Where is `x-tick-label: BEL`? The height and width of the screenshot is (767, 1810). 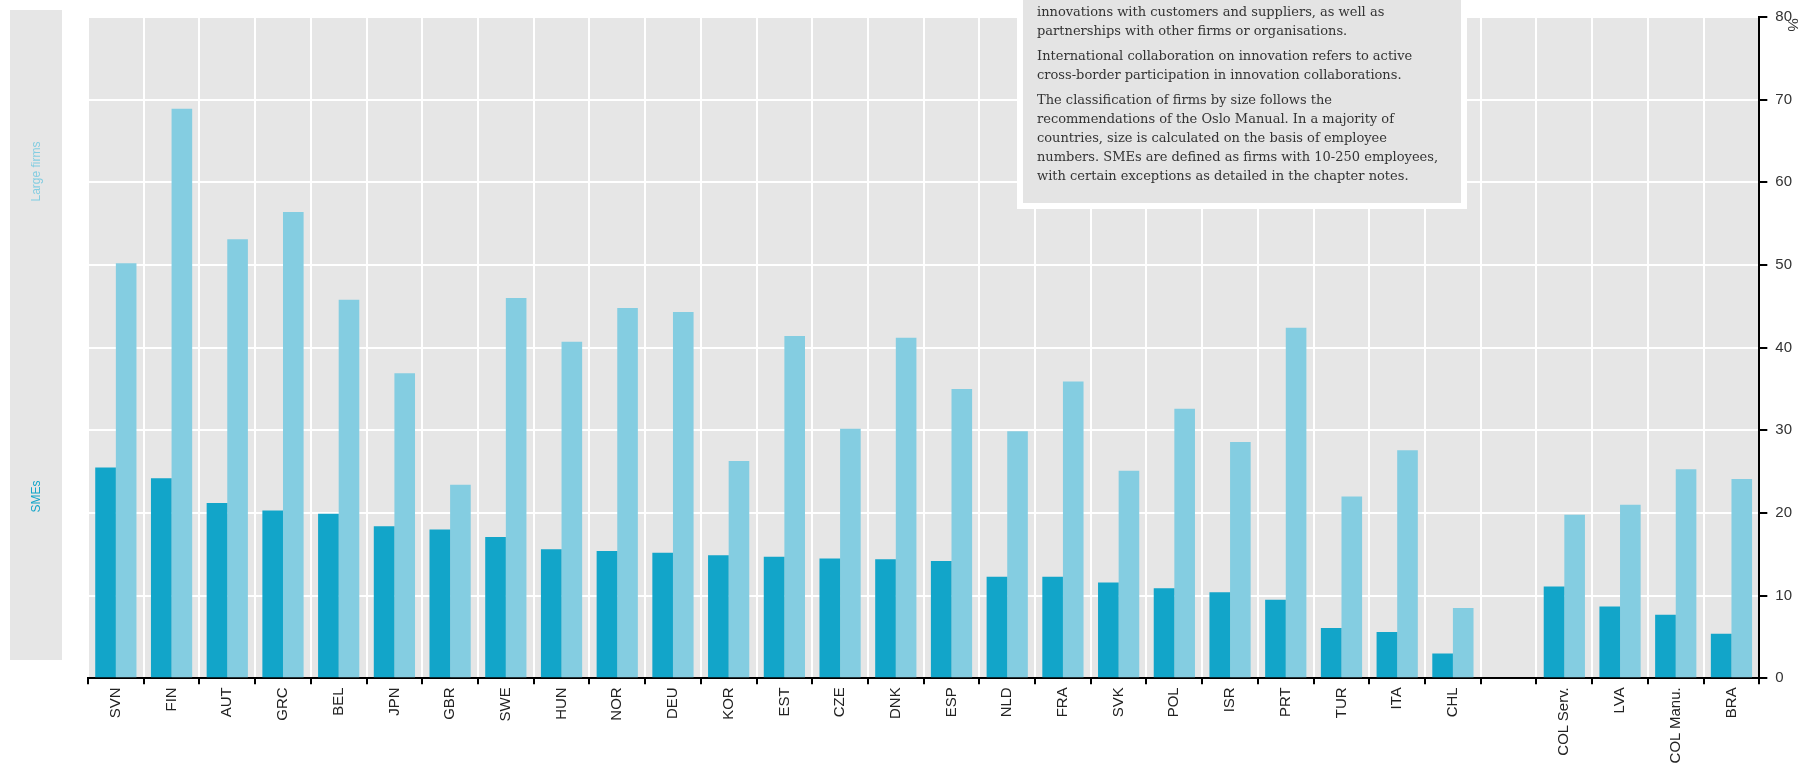 x-tick-label: BEL is located at coordinates (337, 701).